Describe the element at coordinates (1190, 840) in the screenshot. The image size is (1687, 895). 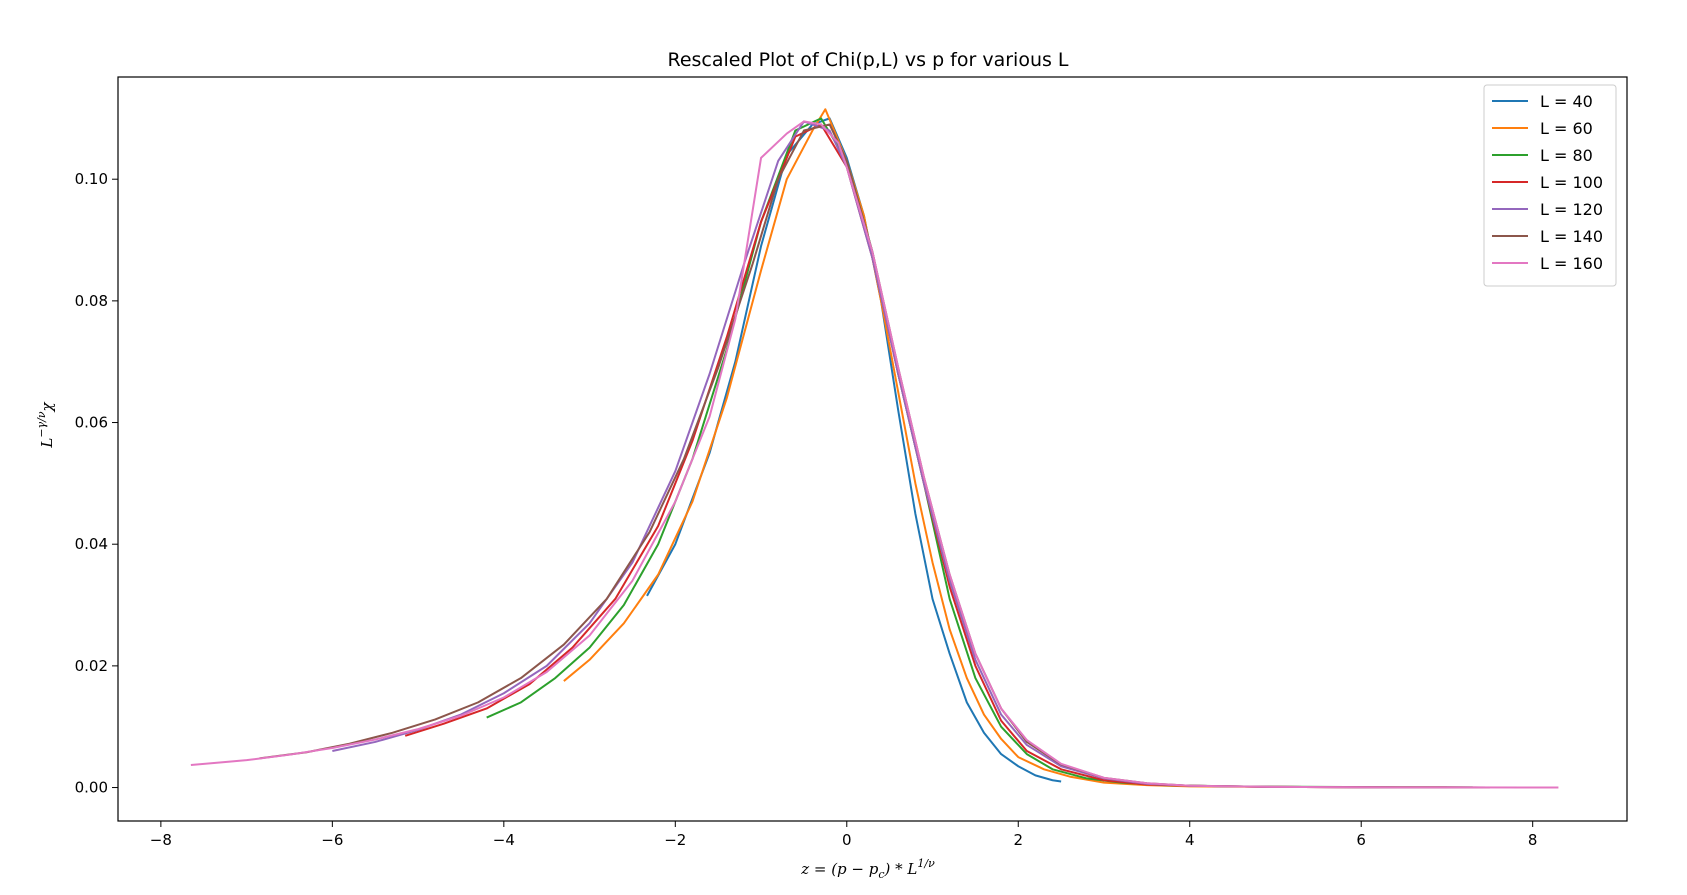
I see `x-tick-label: 4` at that location.